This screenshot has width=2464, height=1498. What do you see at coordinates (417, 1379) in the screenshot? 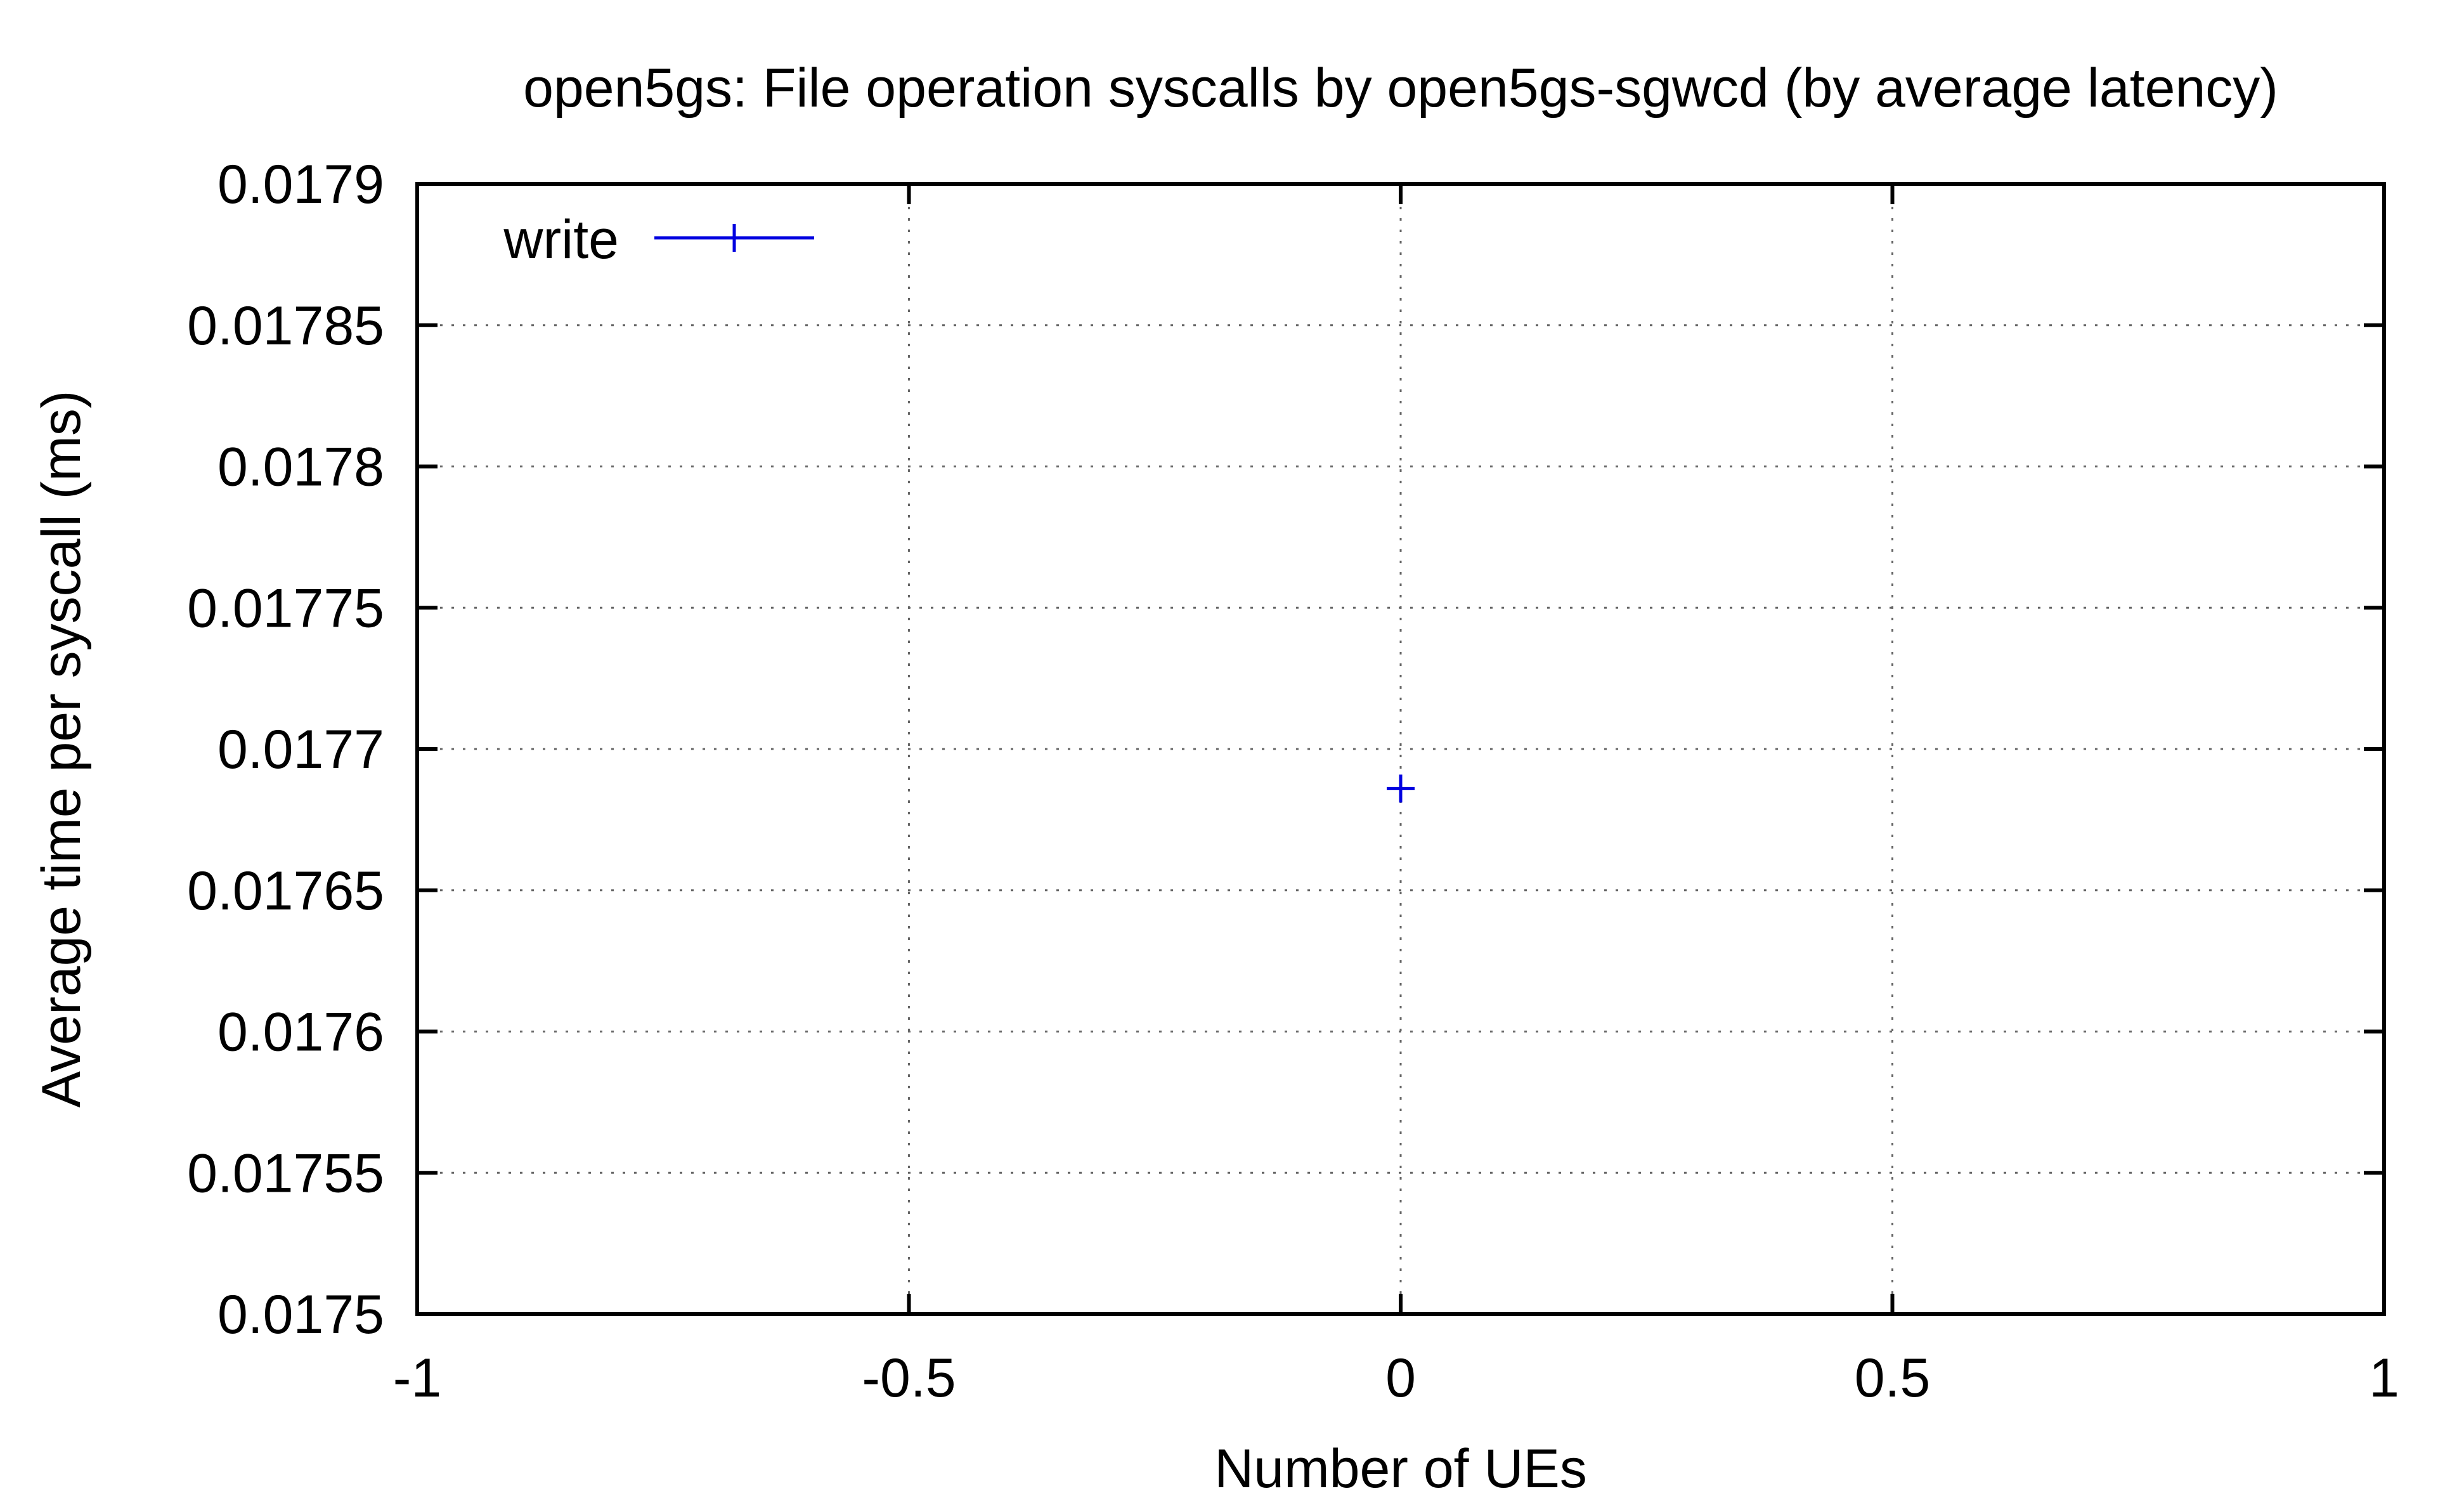
I see `x-tick-label: -1` at bounding box center [417, 1379].